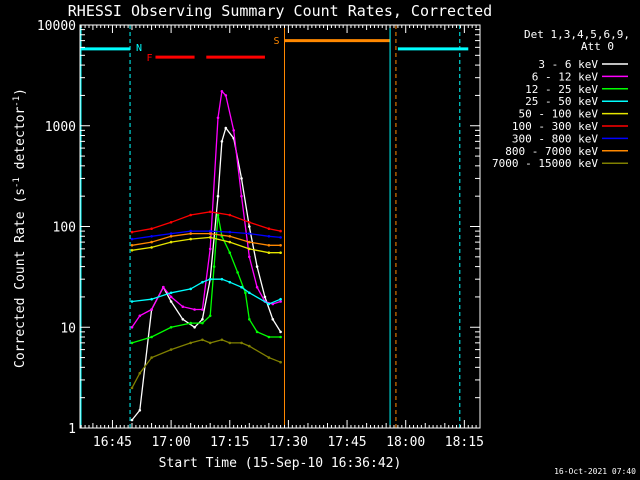 This screenshot has width=640, height=480. Describe the element at coordinates (555, 138) in the screenshot. I see `legend-label-7: 300 - 800 keV` at that location.